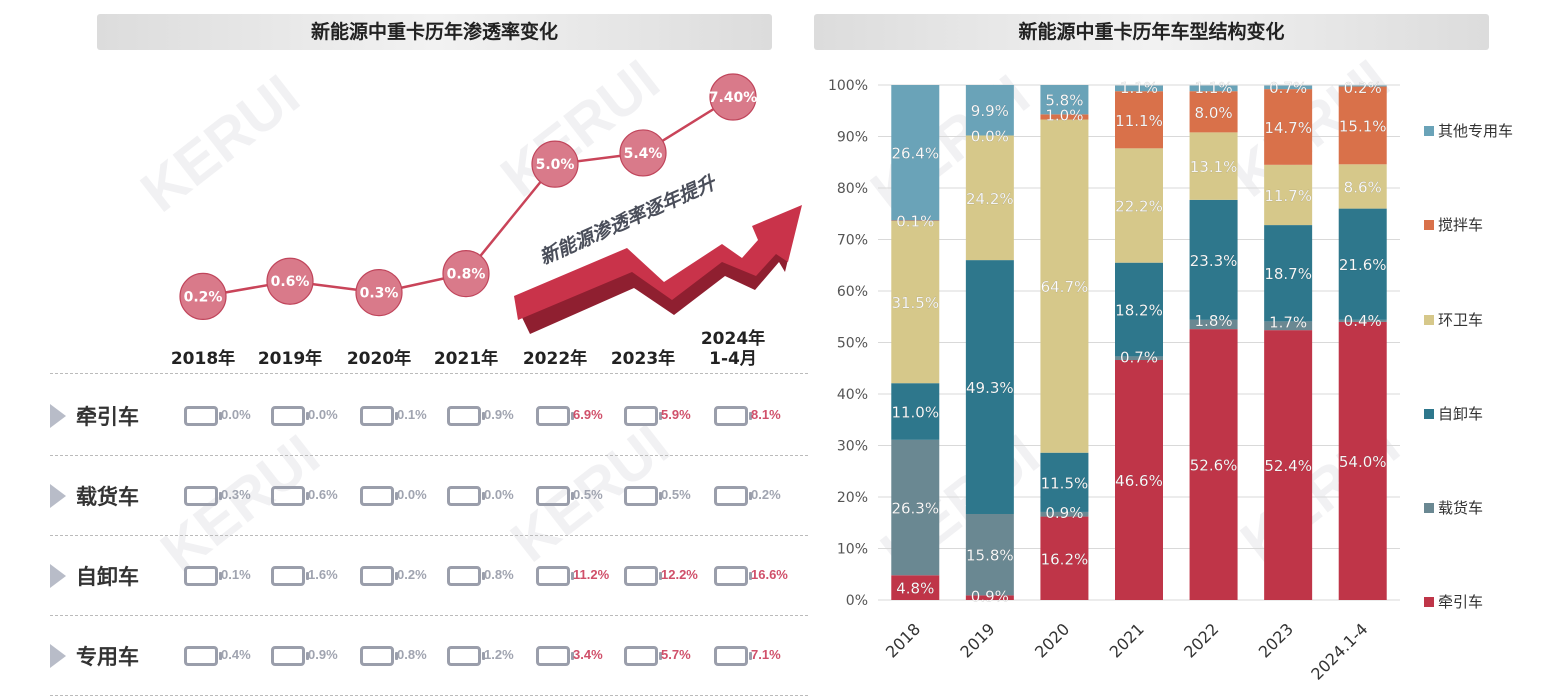 The width and height of the screenshot is (1541, 696). What do you see at coordinates (323, 654) in the screenshot?
I see `row-value: 0.9%` at bounding box center [323, 654].